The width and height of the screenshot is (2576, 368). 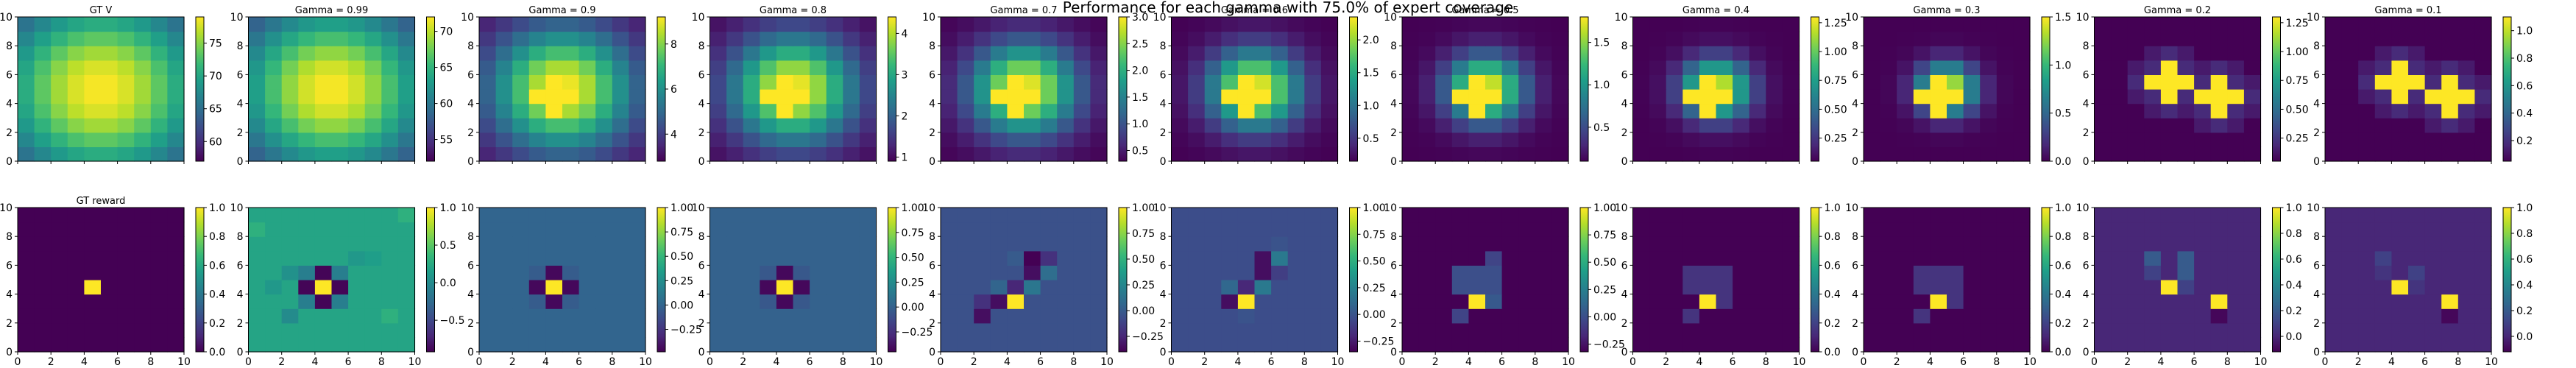 What do you see at coordinates (480, 362) in the screenshot?
I see `x-tick-label: 0` at bounding box center [480, 362].